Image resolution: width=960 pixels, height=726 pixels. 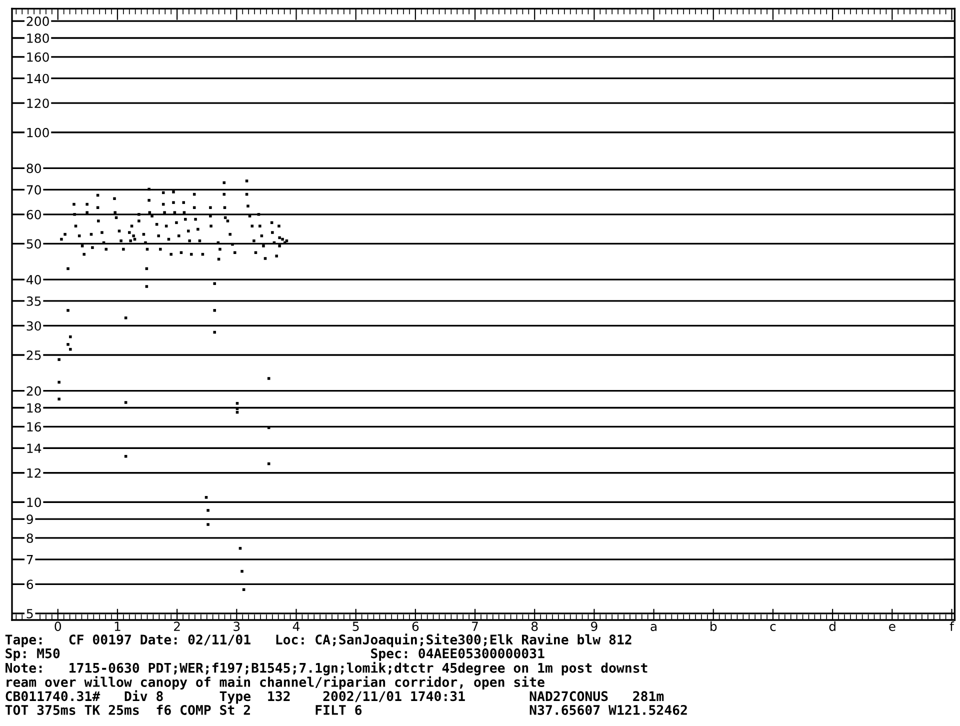 I want to click on text: Note: 1715-0630 PDT;WER;f197;B1545;7.1gn;lomik;dtctr 45degree on 1m post downst, so click(x=327, y=669).